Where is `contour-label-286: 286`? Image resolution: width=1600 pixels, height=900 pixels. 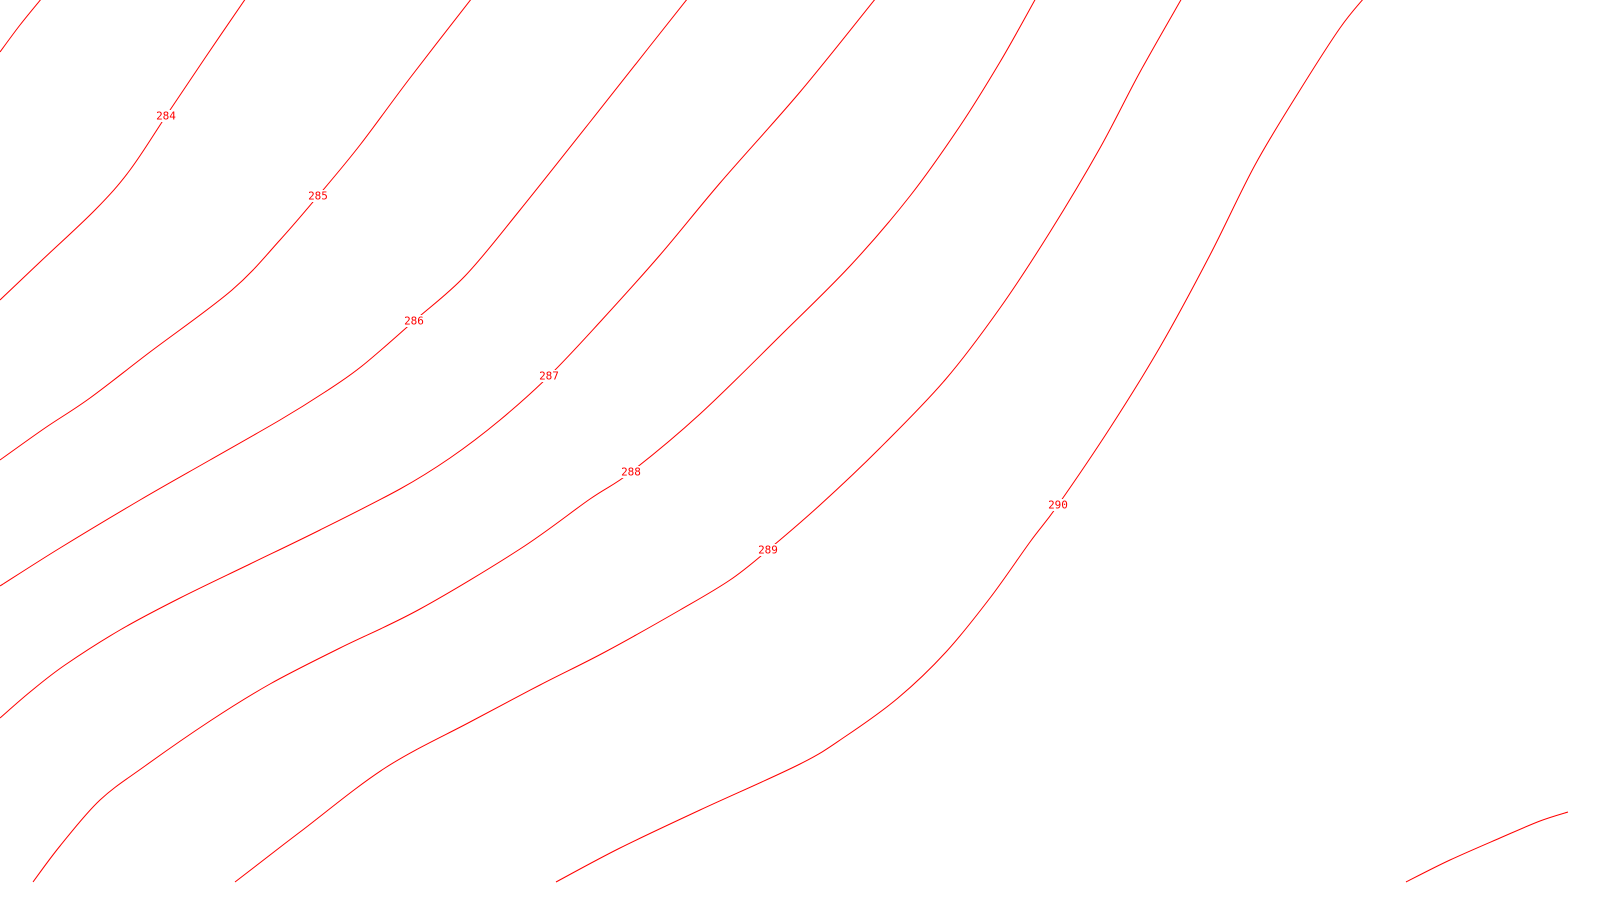
contour-label-286: 286 is located at coordinates (414, 321).